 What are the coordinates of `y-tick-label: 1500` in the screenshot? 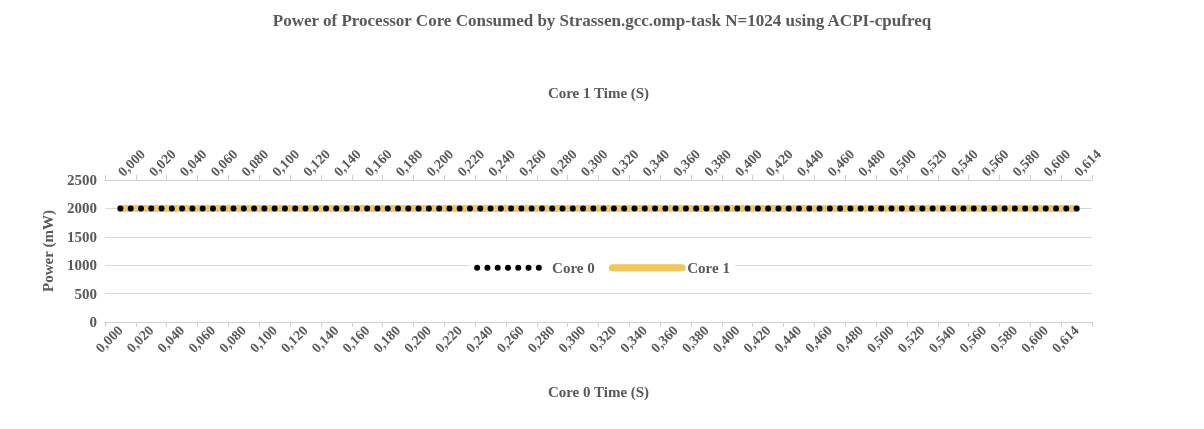 It's located at (82, 236).